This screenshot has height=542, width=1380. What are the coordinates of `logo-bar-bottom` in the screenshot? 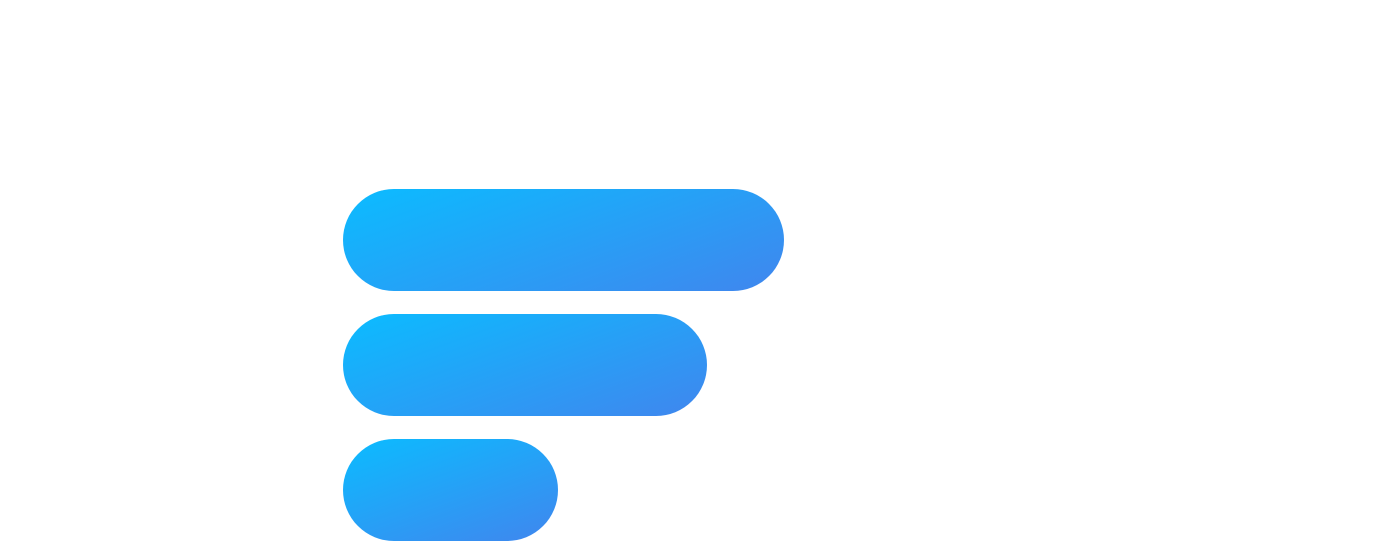 It's located at (450, 490).